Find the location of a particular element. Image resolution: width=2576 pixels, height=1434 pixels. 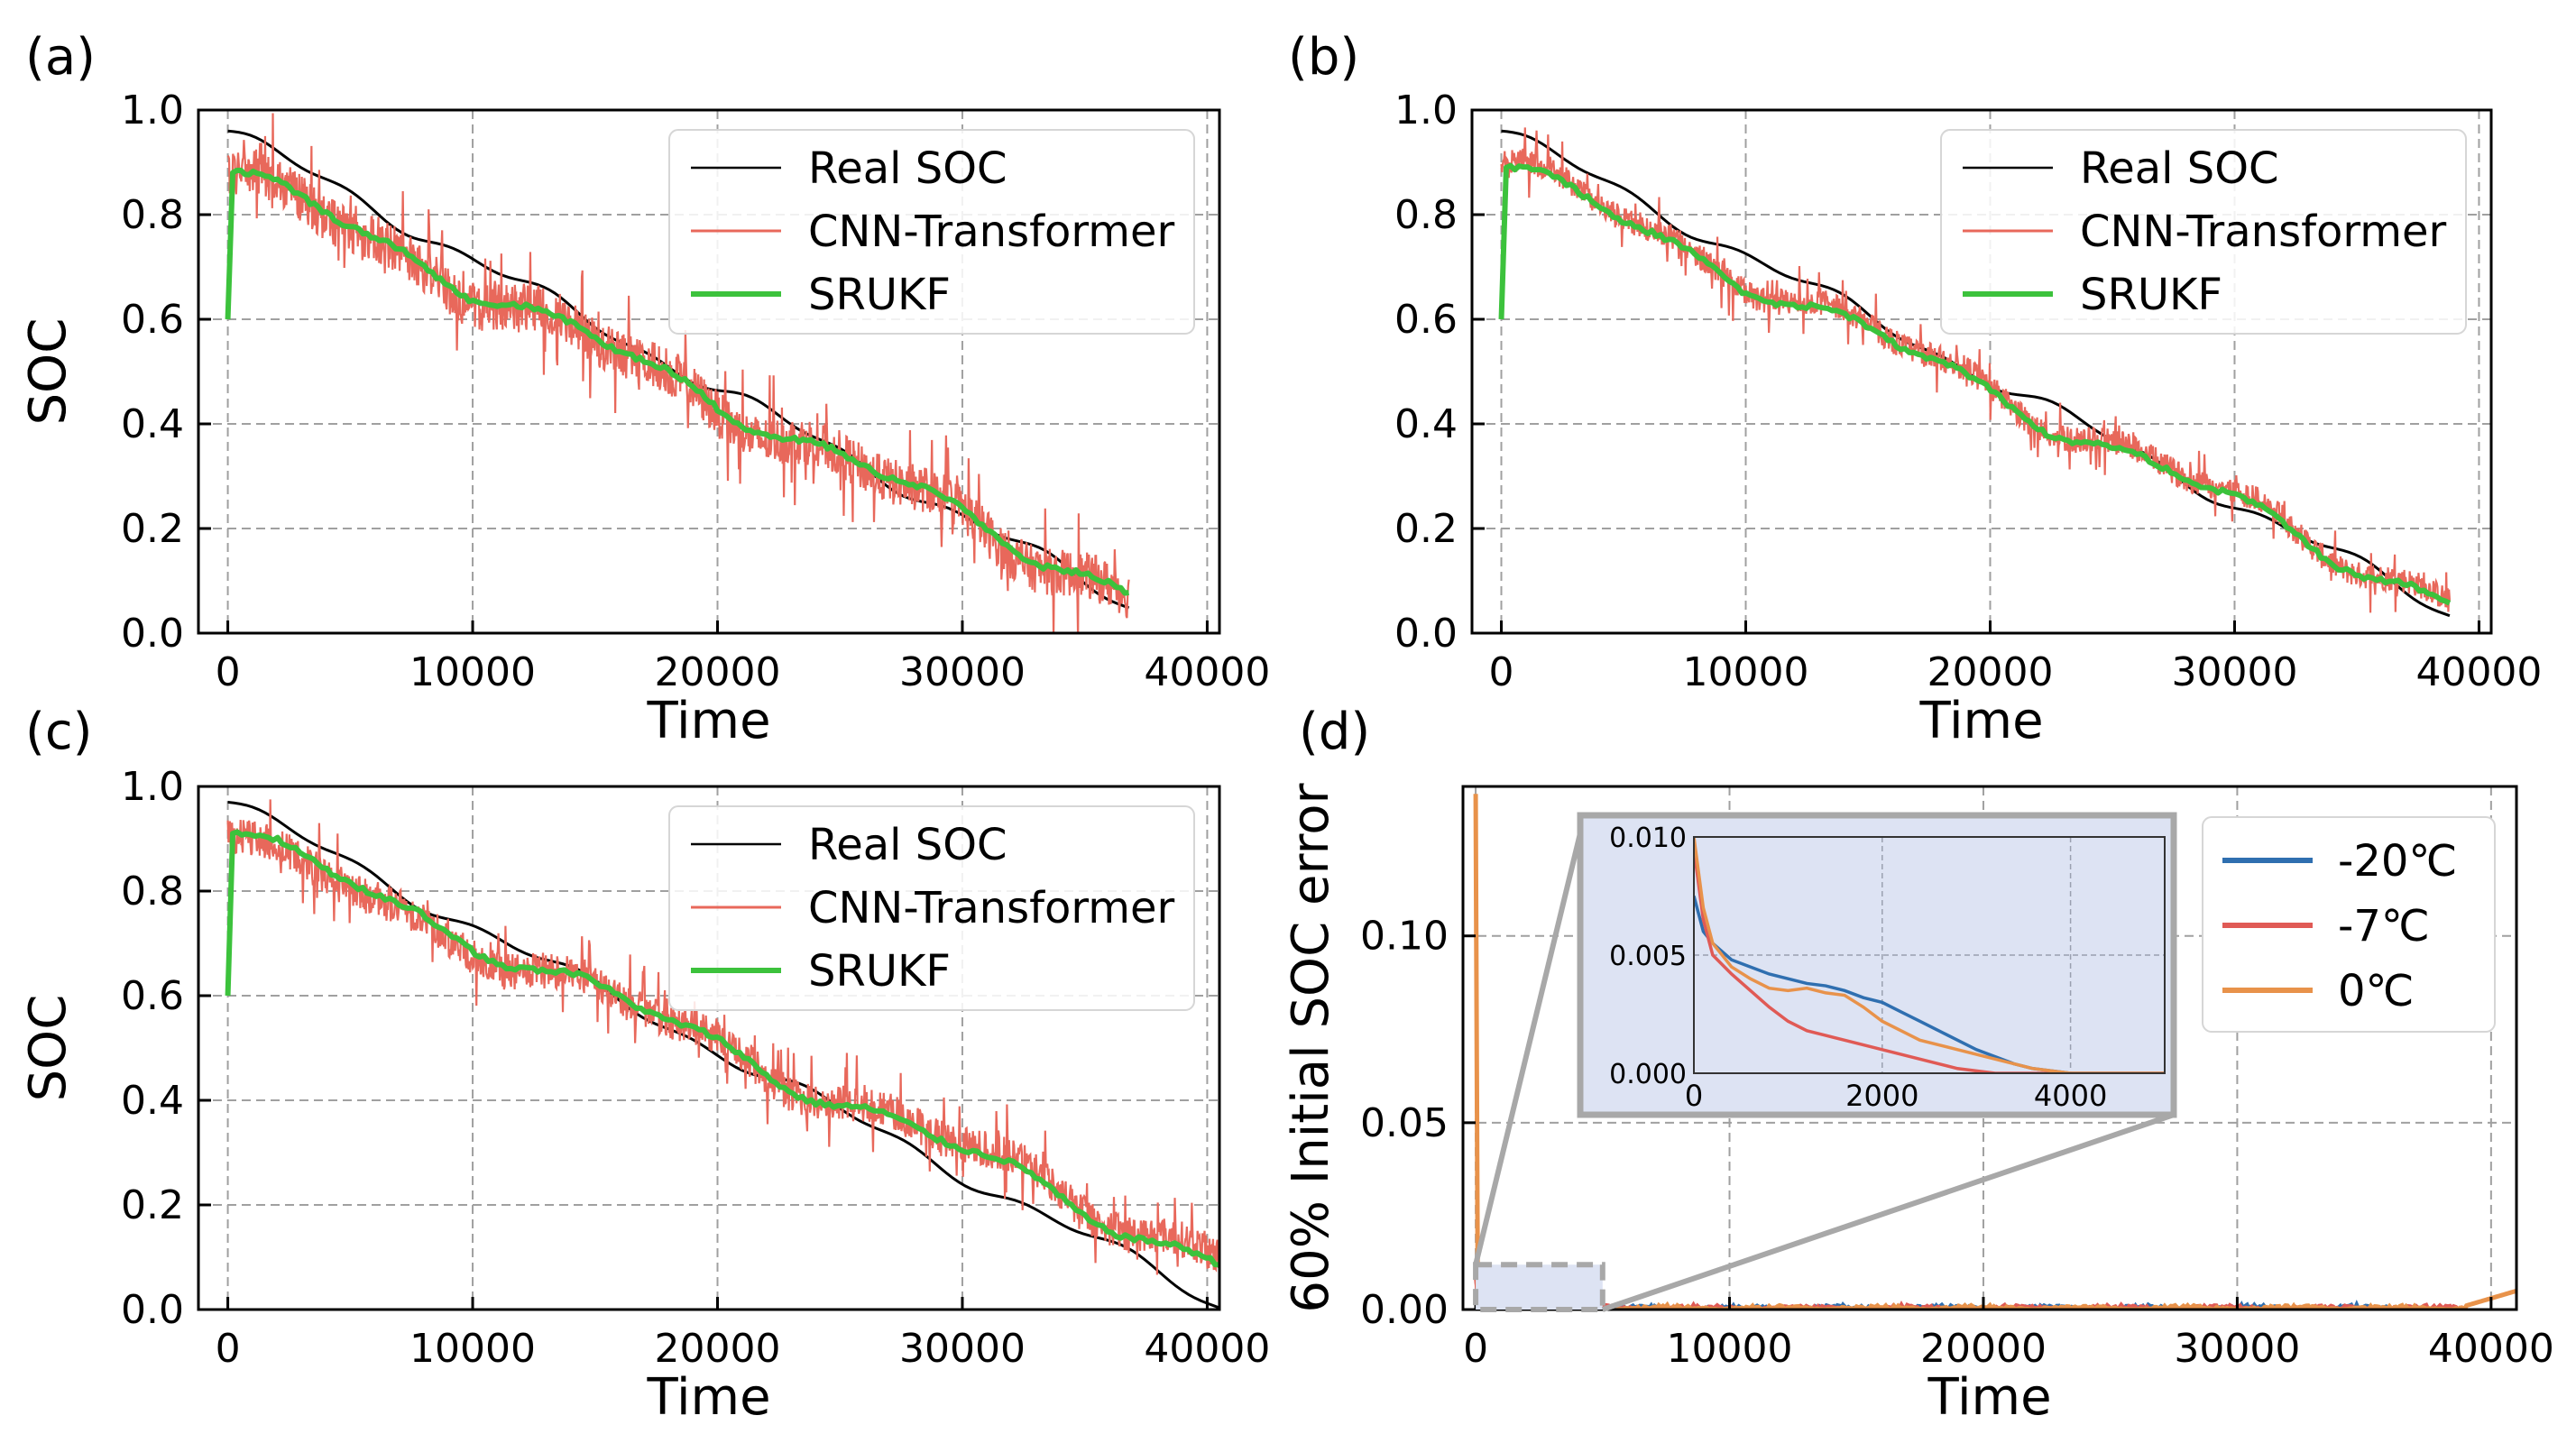

inset-frame is located at coordinates (1930, 955).